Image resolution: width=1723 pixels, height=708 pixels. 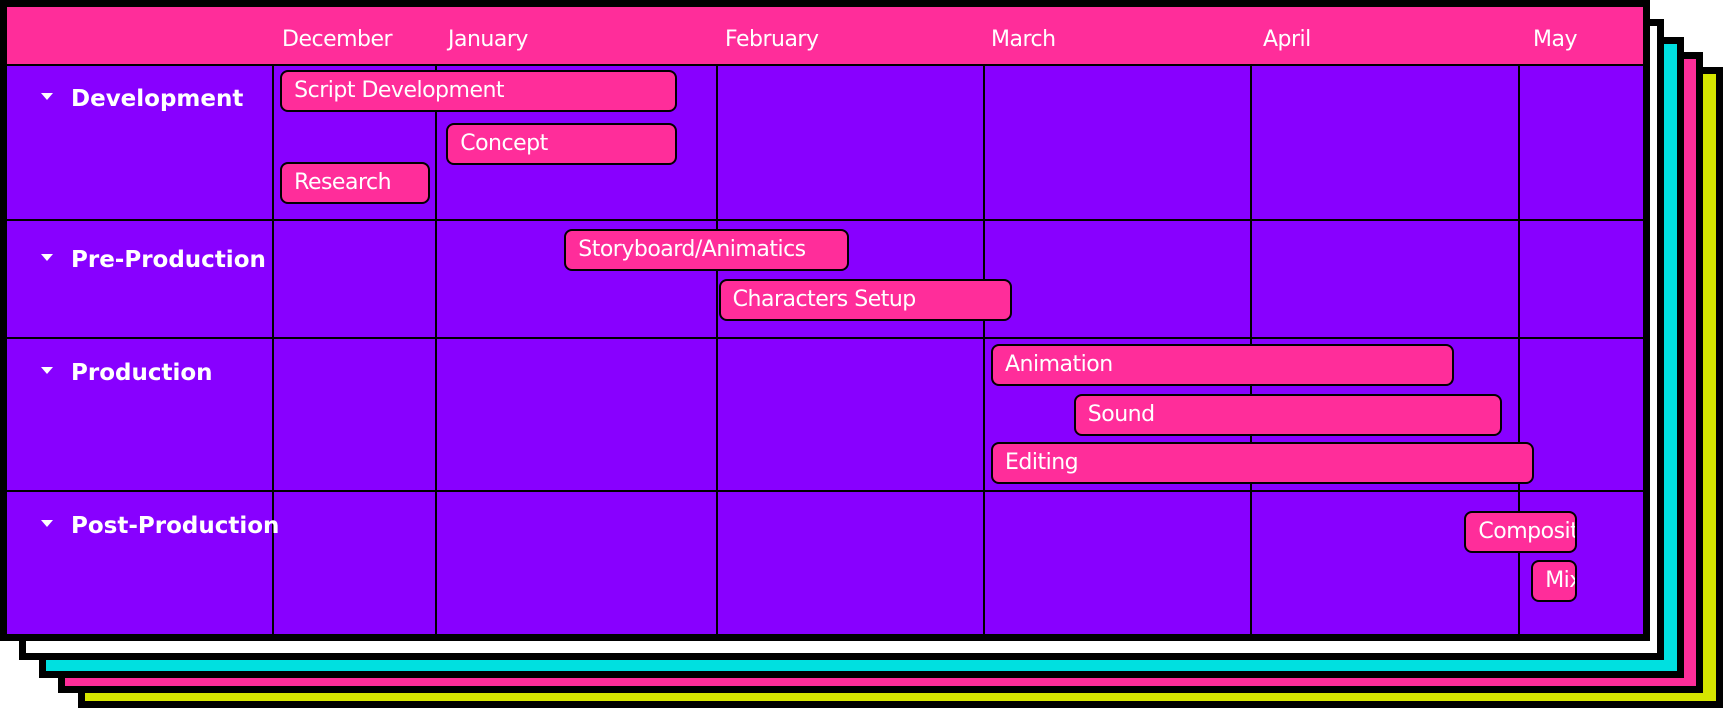 I want to click on month-label-march: March, so click(x=1023, y=39).